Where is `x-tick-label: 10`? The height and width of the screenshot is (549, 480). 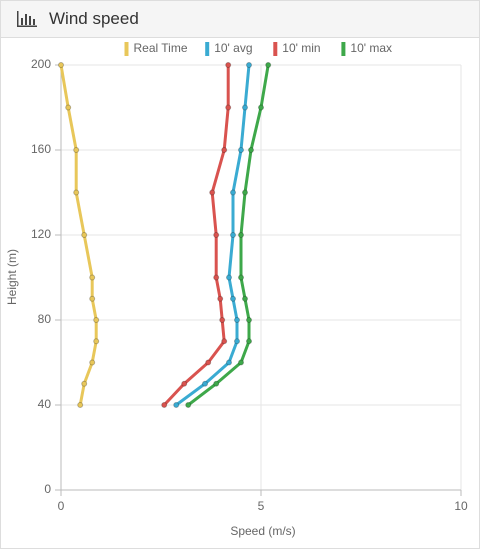
x-tick-label: 10 is located at coordinates (461, 506).